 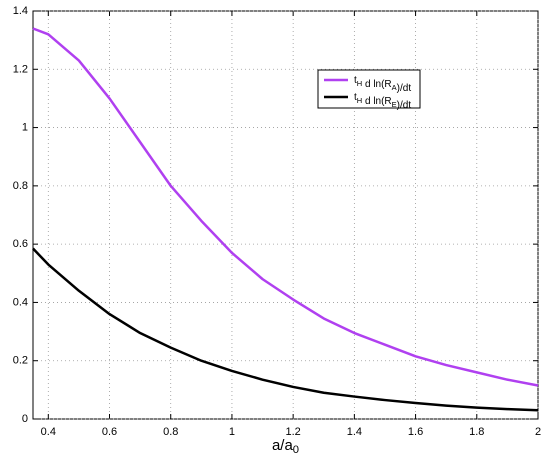 What do you see at coordinates (20, 302) in the screenshot?
I see `y-tick-label: 0.4` at bounding box center [20, 302].